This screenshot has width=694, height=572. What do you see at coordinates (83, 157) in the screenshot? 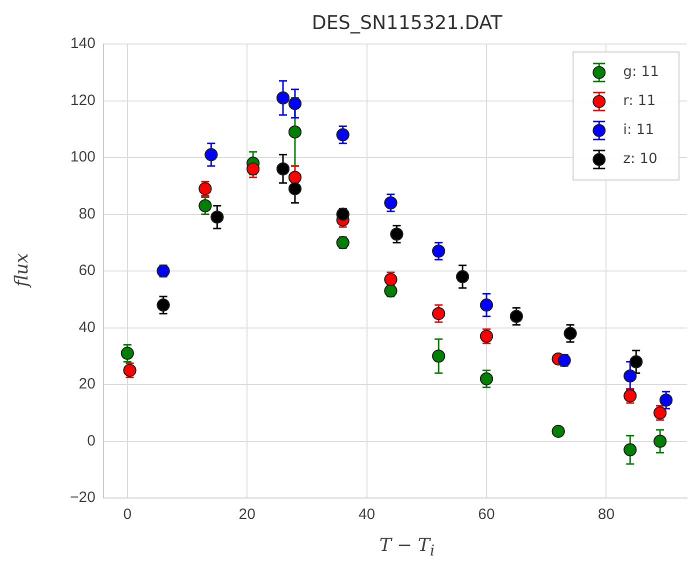
I see `y-tick-label: 100` at bounding box center [83, 157].